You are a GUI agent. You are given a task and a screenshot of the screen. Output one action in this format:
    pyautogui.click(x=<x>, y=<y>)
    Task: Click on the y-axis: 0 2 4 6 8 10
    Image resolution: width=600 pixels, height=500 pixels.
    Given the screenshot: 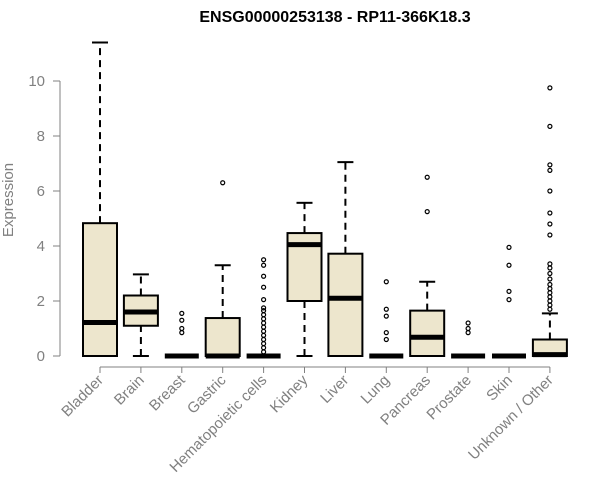 What is the action you would take?
    pyautogui.click(x=44, y=219)
    